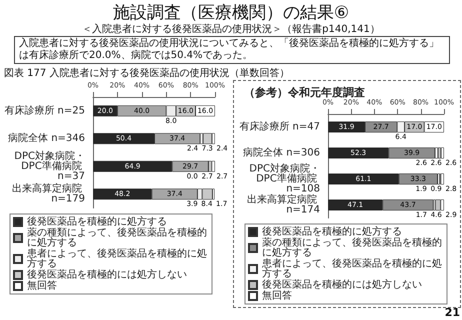 Image resolution: width=462 pixels, height=320 pixels. I want to click on text: 21, so click(452, 312).